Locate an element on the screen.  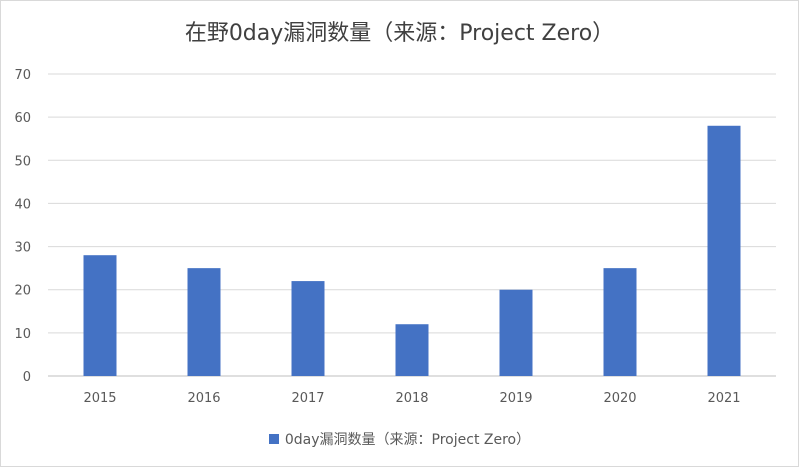
legend-label: 0day漏洞数量（来源：Project Zero） is located at coordinates (407, 440).